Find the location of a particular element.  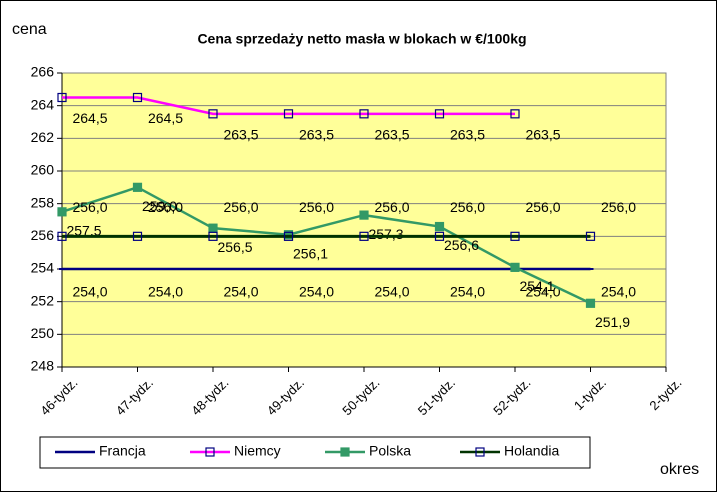

data-label: 251,9 is located at coordinates (612, 322).